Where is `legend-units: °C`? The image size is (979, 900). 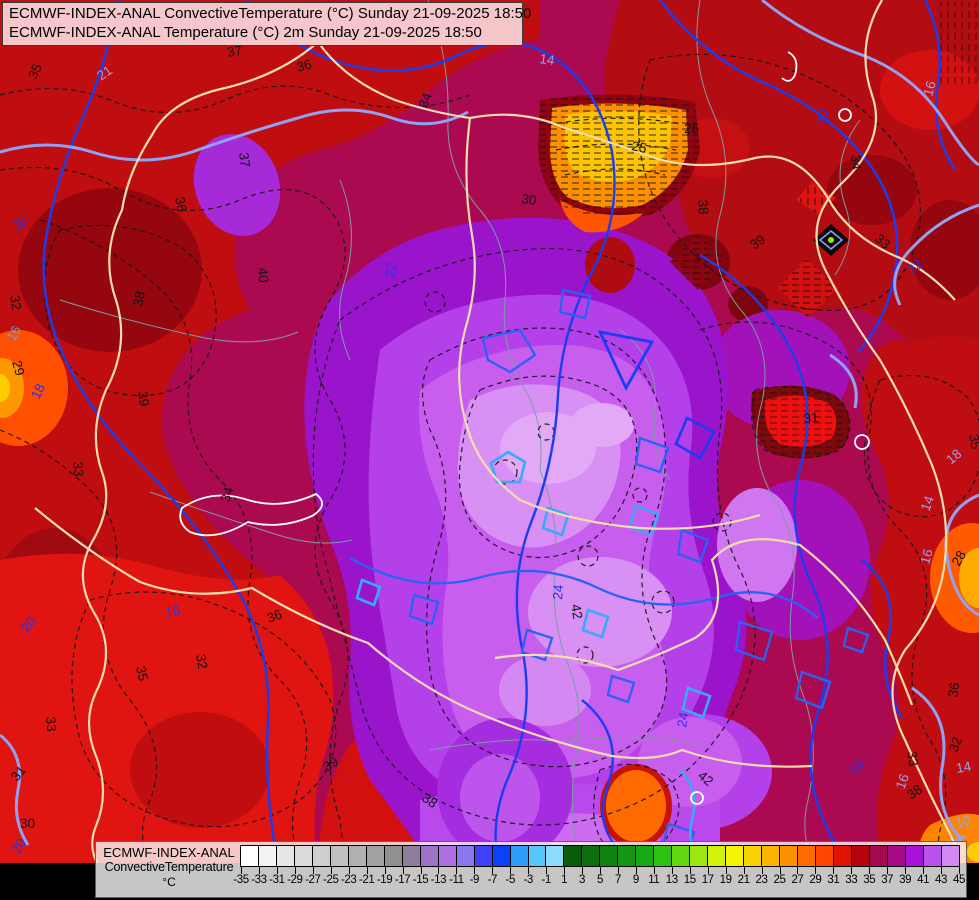 legend-units: °C is located at coordinates (169, 882).